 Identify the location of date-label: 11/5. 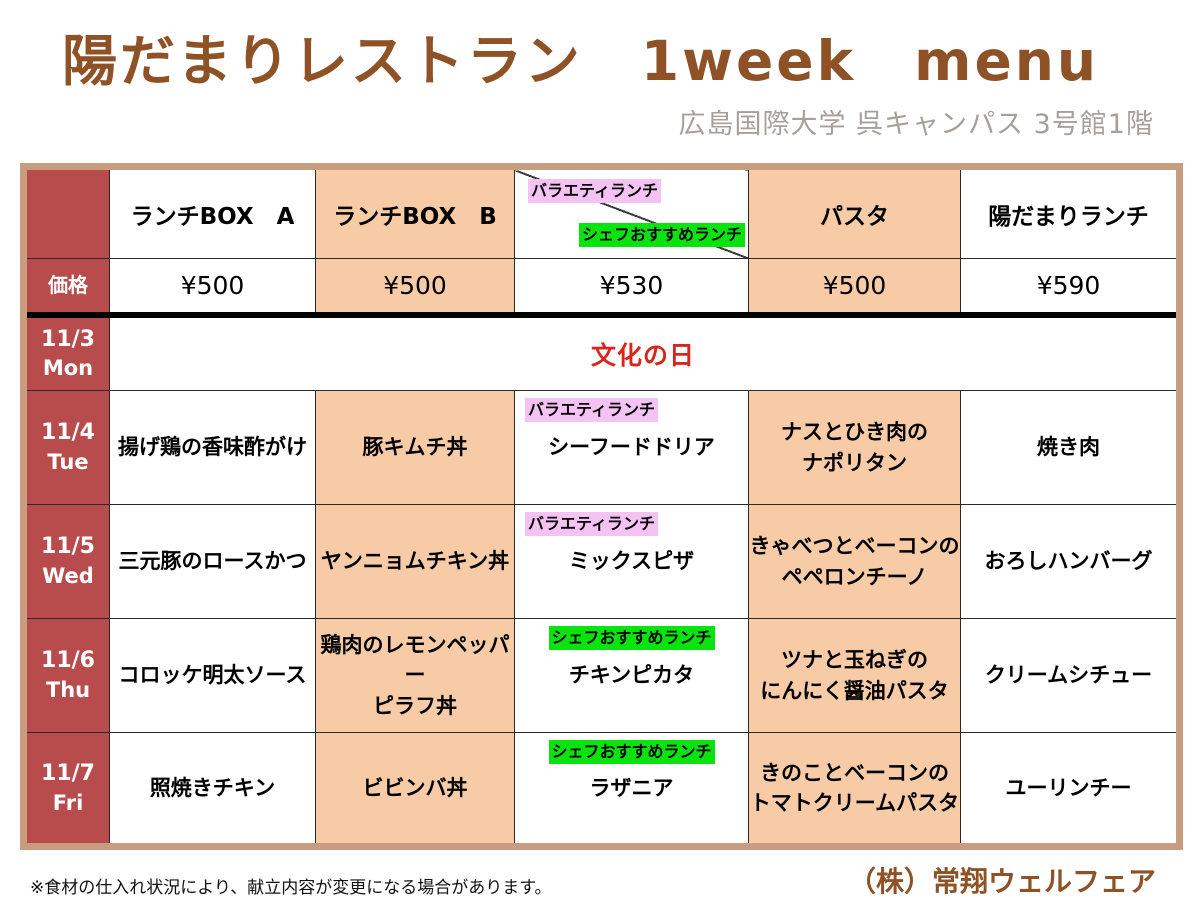
(68, 547).